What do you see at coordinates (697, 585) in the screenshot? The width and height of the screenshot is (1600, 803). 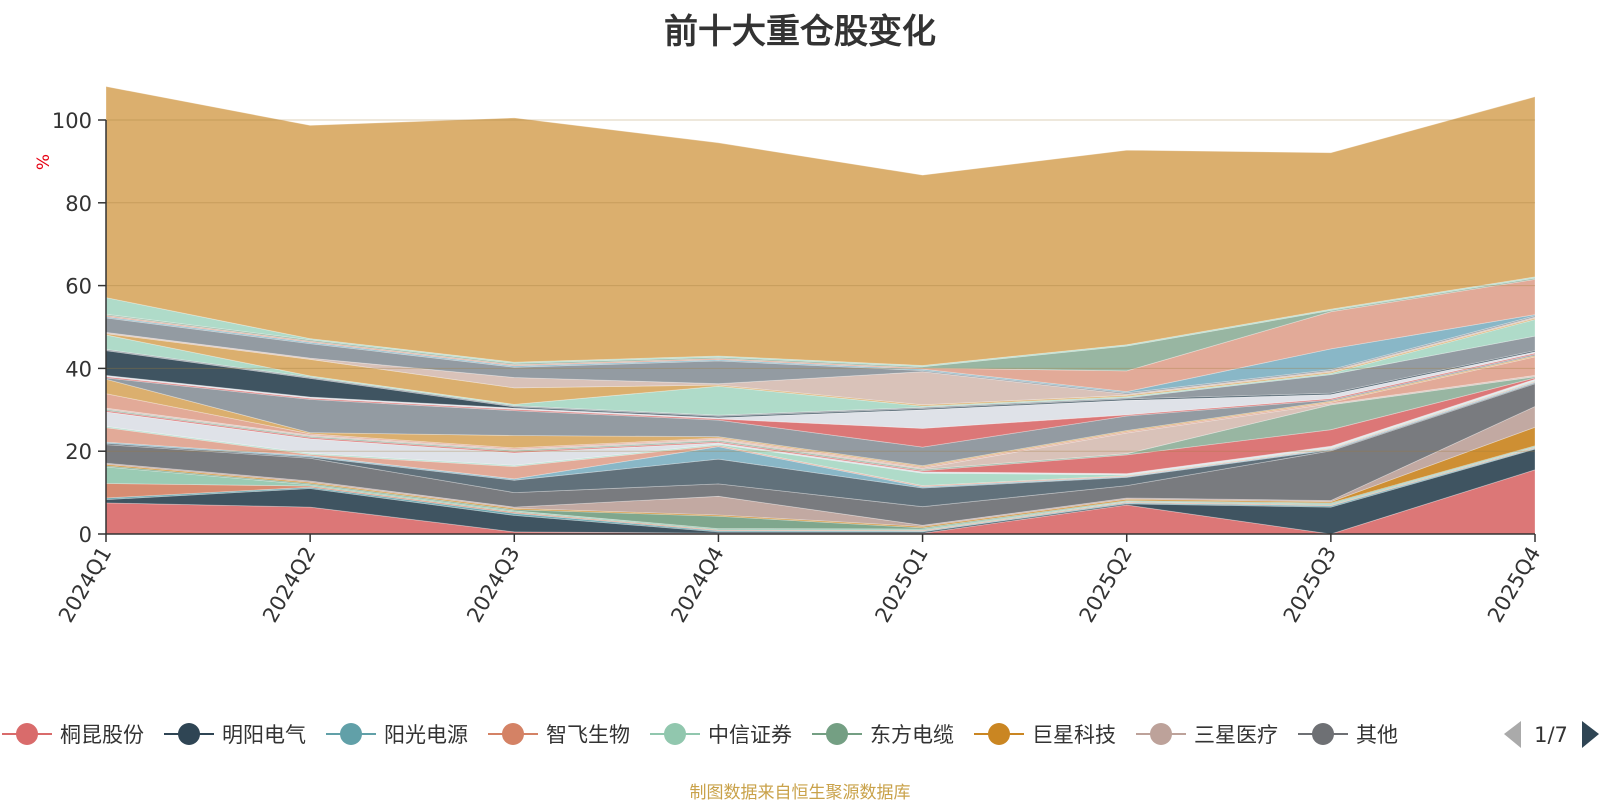 I see `x-tick-label: 2024Q4` at bounding box center [697, 585].